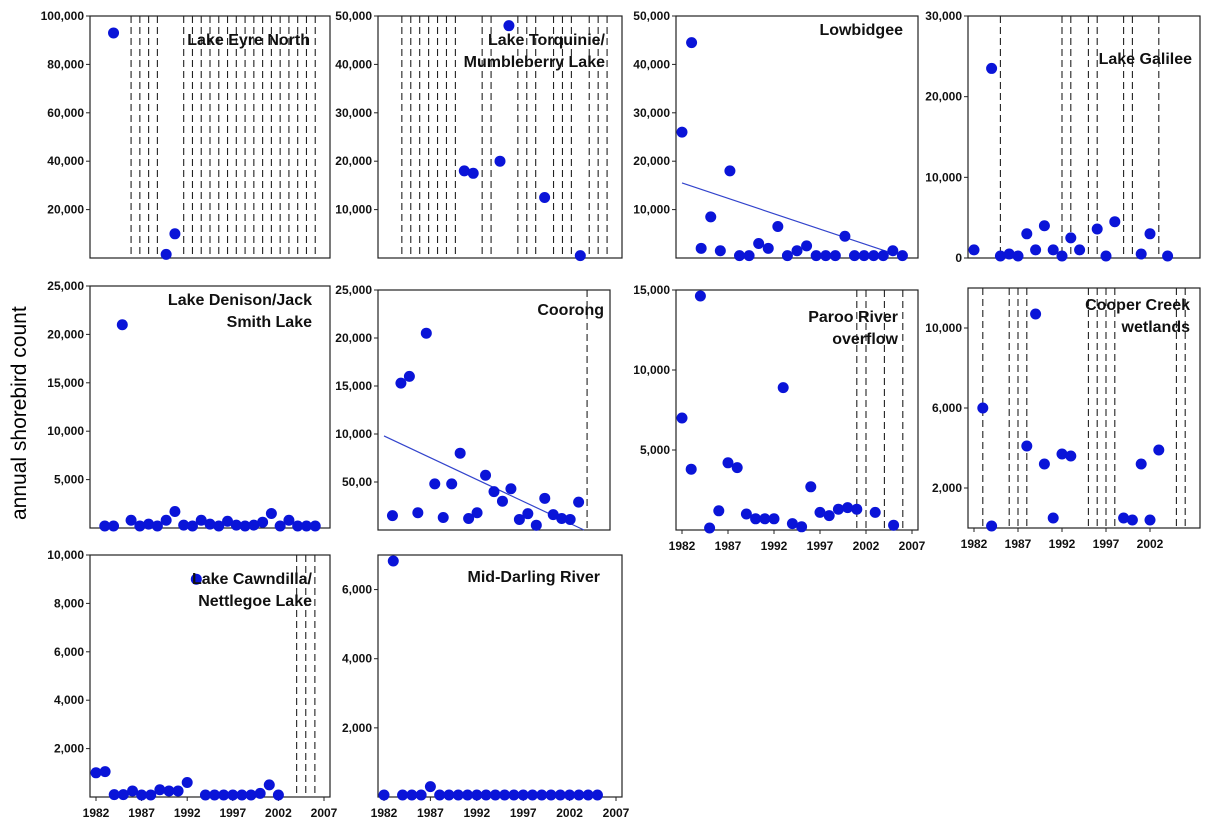  Describe the element at coordinates (255, 601) in the screenshot. I see `chart-title: Nettlegoe Lake` at that location.